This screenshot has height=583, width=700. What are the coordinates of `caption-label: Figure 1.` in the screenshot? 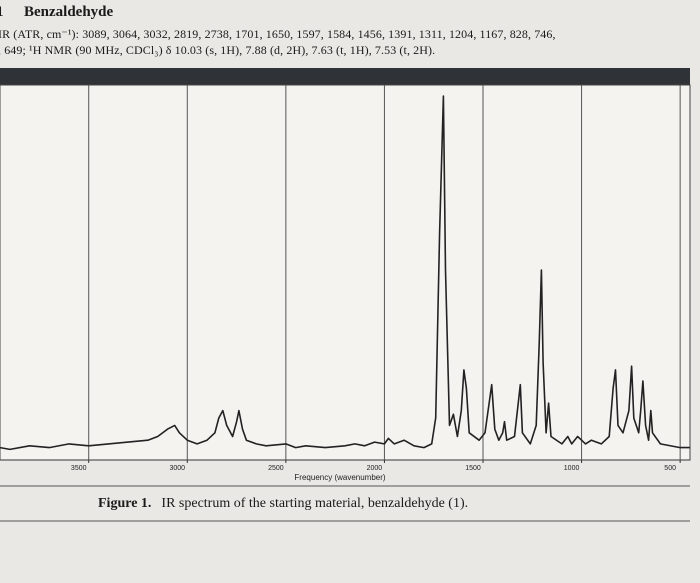 It's located at (125, 503).